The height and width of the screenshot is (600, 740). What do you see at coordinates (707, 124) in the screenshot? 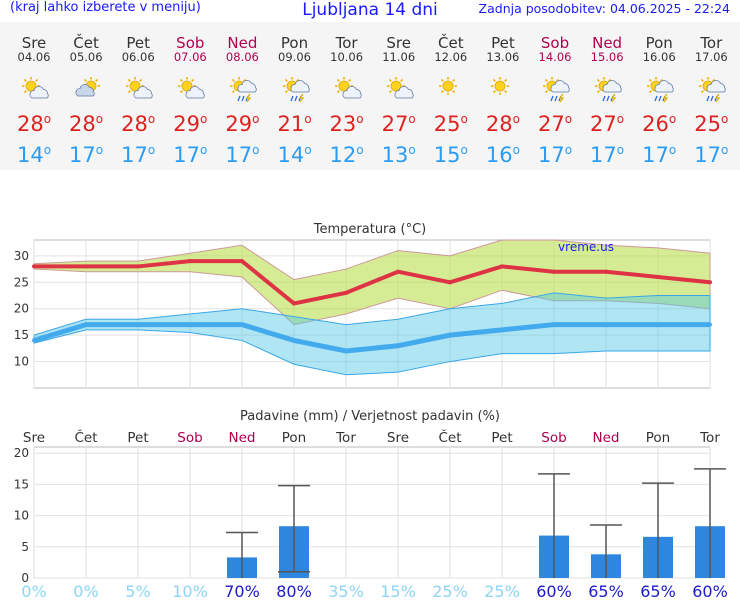
I see `max-temp-value: 25` at bounding box center [707, 124].